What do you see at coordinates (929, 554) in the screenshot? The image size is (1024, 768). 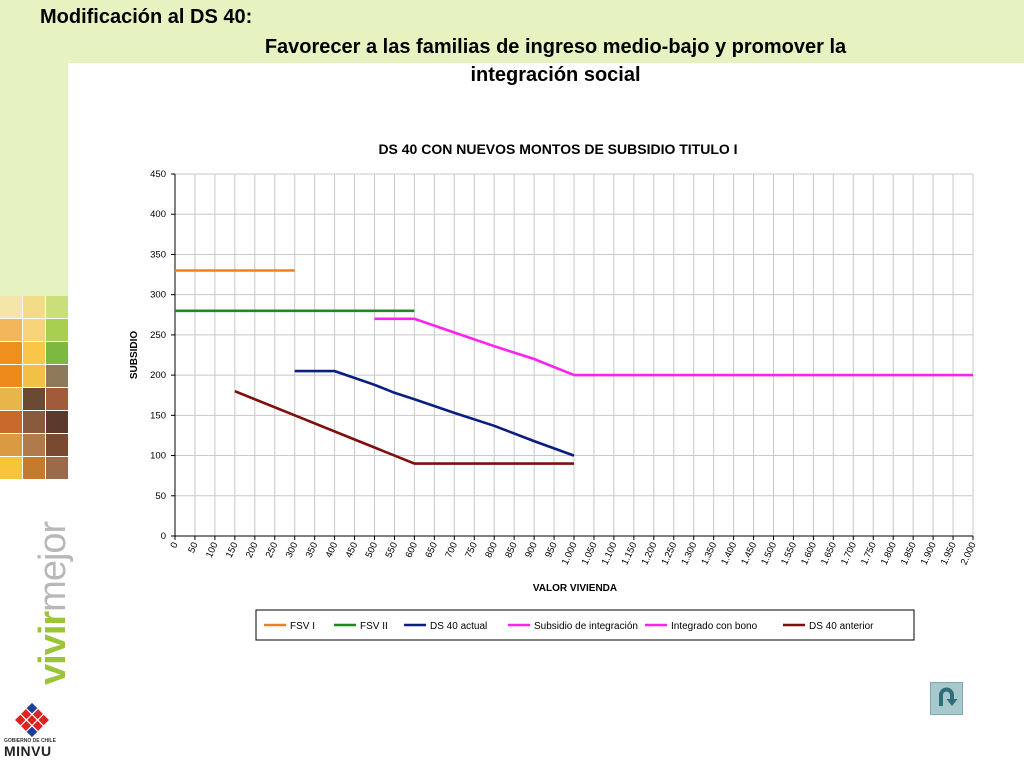 I see `x-tick-label: 1.900` at bounding box center [929, 554].